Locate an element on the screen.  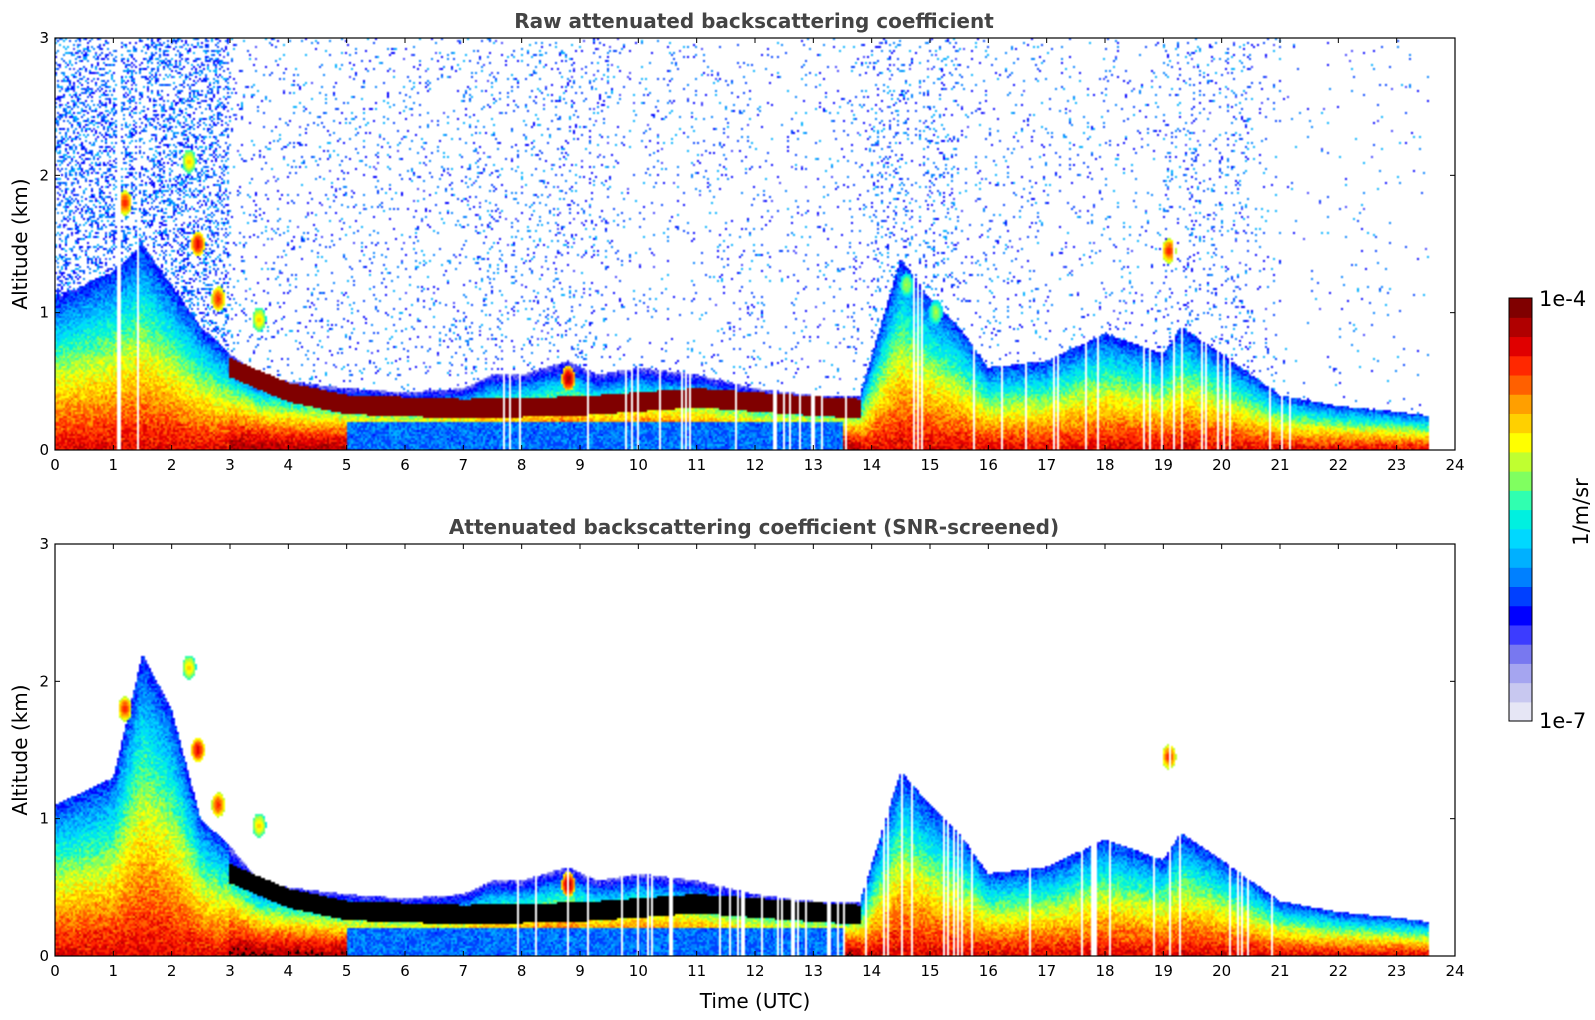
colorbar-frame is located at coordinates (1520, 509).